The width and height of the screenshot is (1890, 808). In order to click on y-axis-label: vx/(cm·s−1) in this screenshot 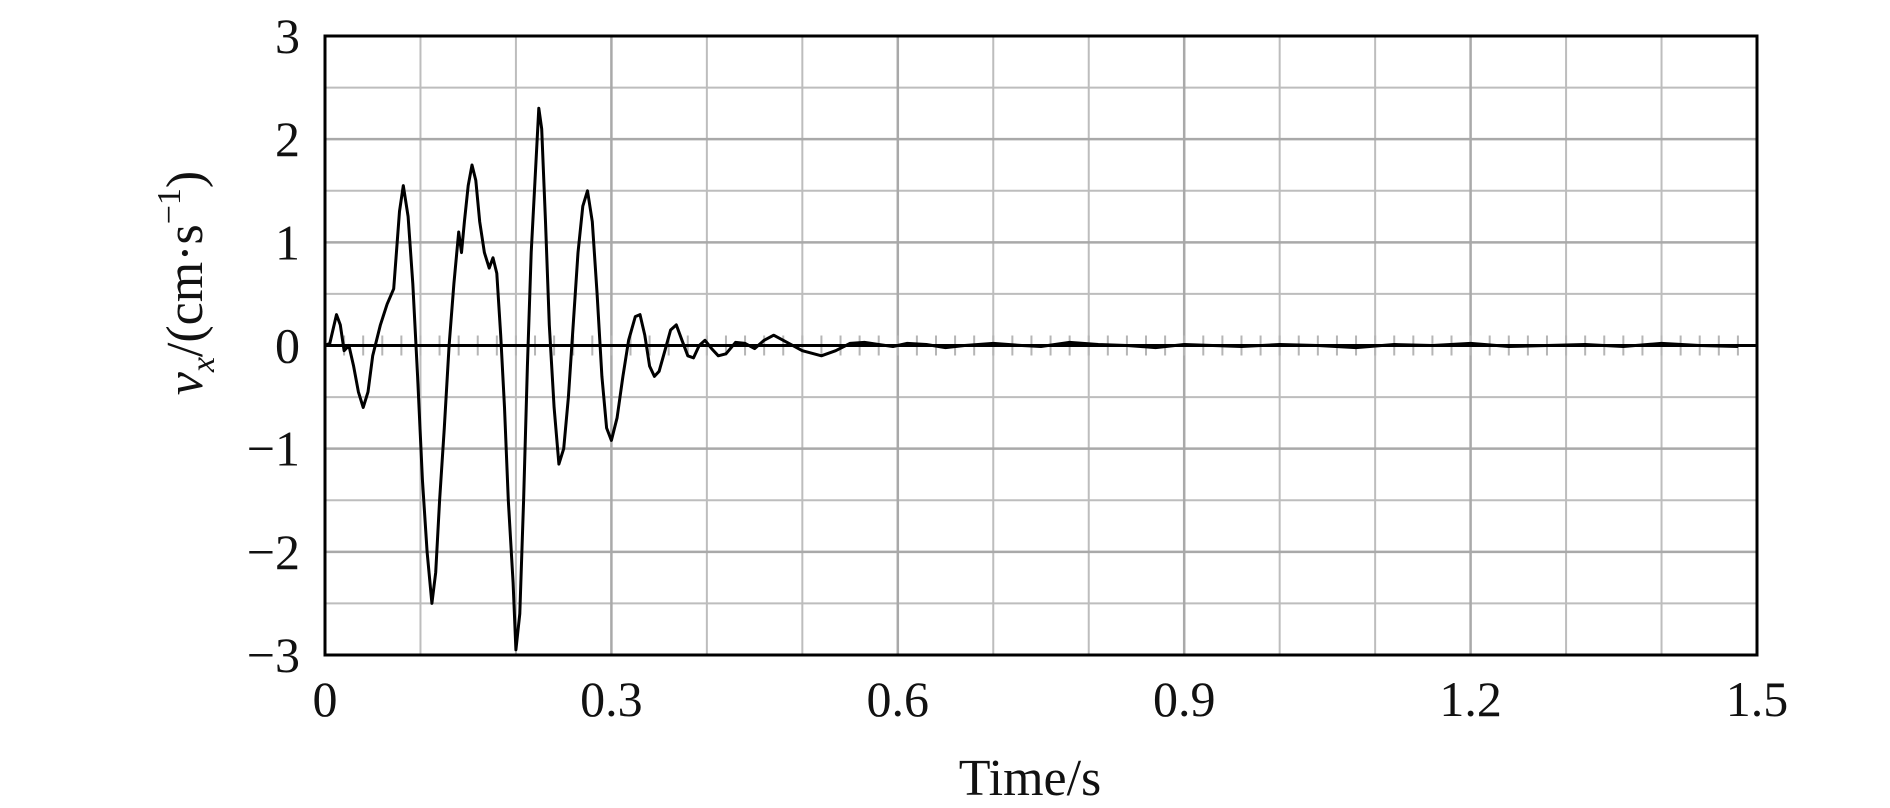, I will do `click(186, 283)`.